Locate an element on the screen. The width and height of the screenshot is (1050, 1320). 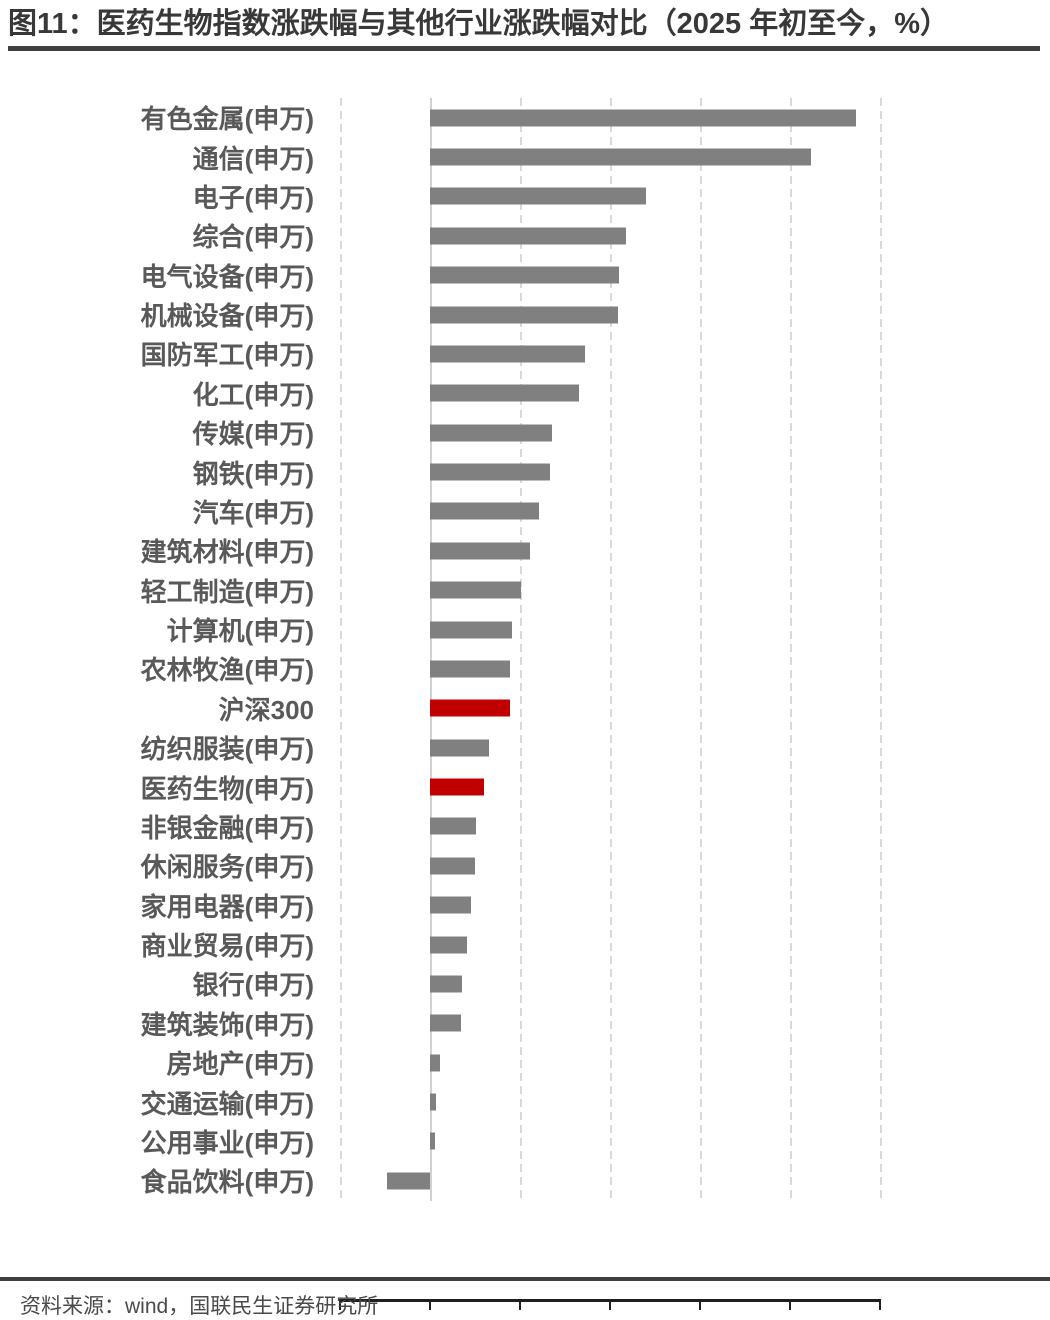
chart-row: 国防军工(申万) is located at coordinates (440, 353).